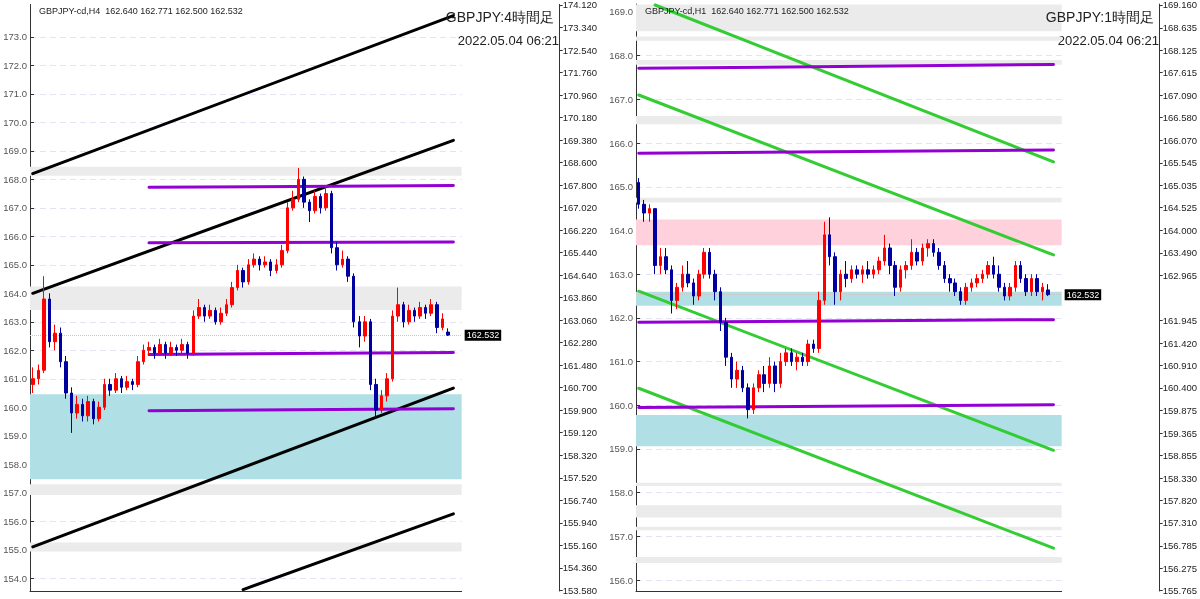 This screenshot has height=599, width=1200. What do you see at coordinates (579, 230) in the screenshot?
I see `y2-tick-label: 166.220` at bounding box center [579, 230].